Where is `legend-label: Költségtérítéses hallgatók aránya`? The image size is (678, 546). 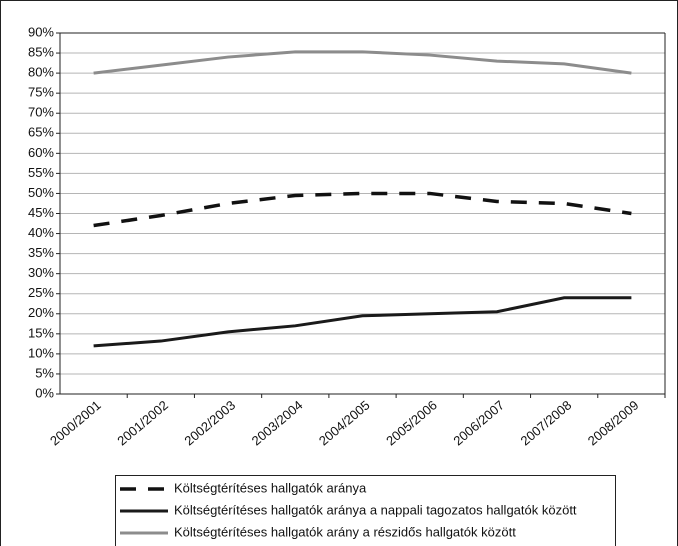 legend-label: Költségtérítéses hallgatók aránya is located at coordinates (270, 487).